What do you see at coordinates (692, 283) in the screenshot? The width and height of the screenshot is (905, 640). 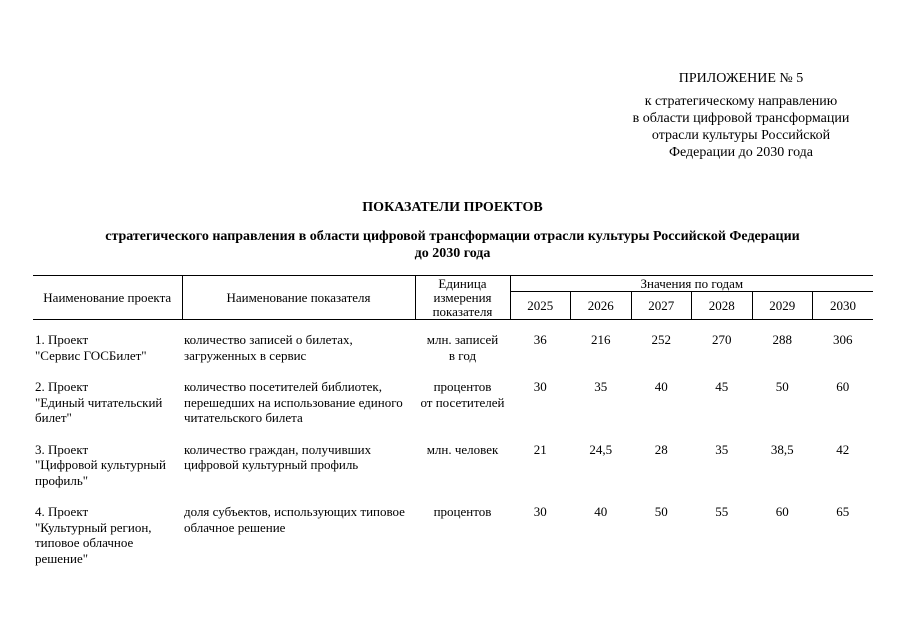 I see `column-header-years-group: Значения по годам` at bounding box center [692, 283].